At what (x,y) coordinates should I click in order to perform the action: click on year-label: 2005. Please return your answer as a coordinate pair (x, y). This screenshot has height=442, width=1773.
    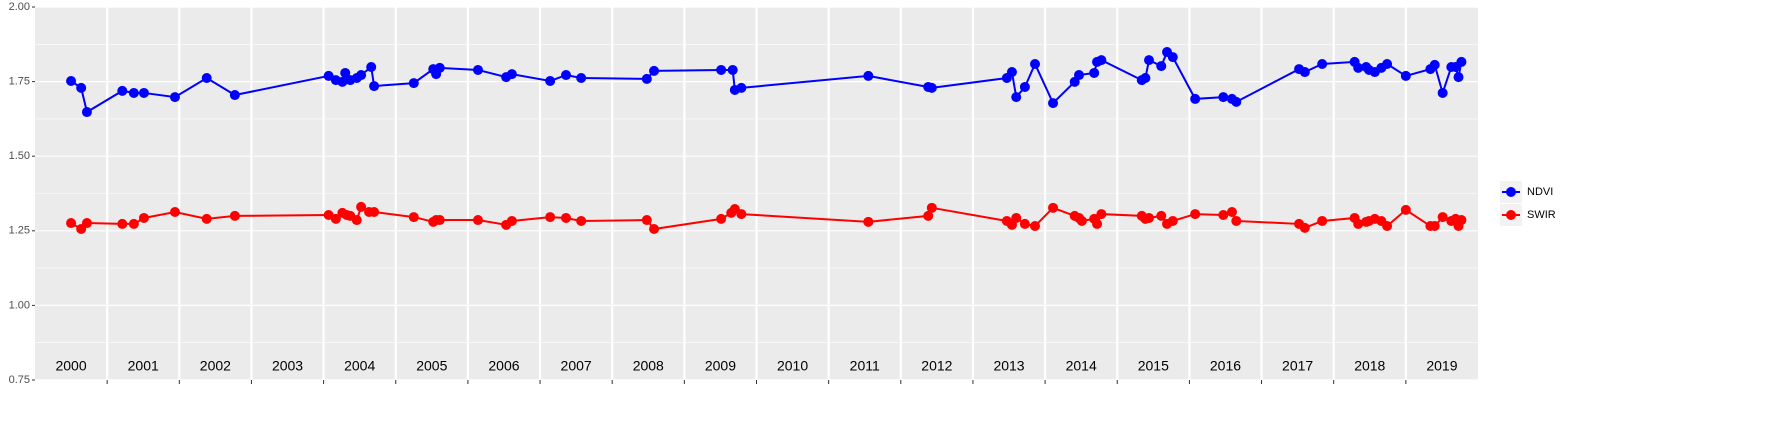
    Looking at the image, I should click on (431, 366).